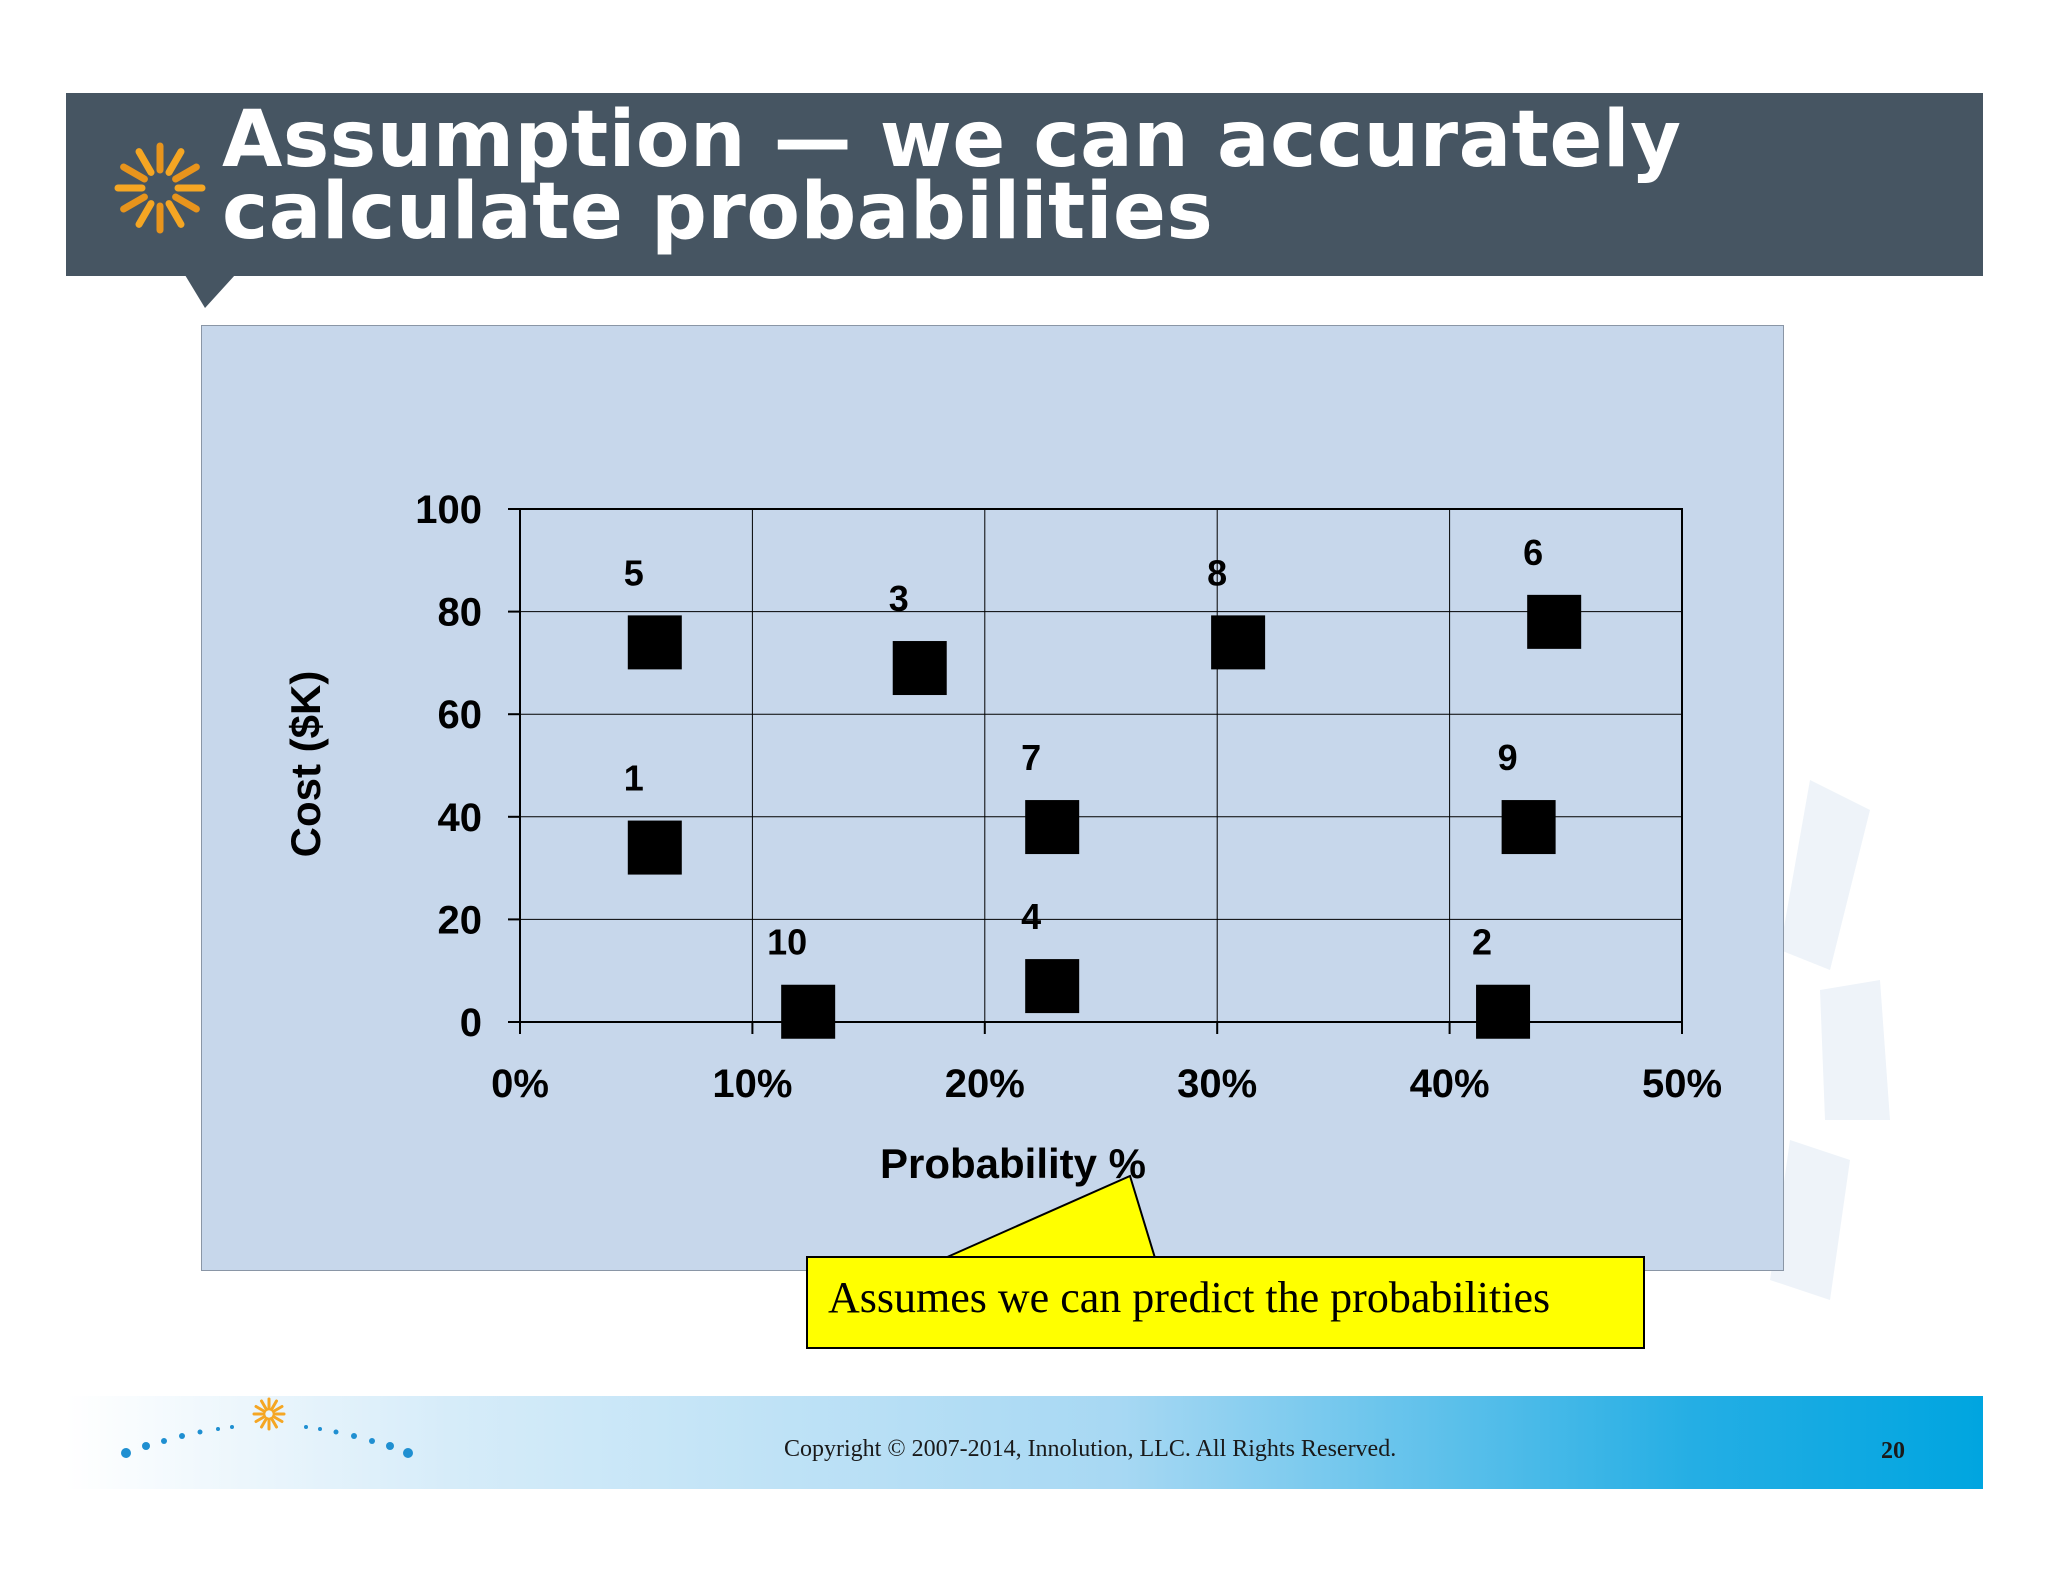  I want to click on data-point-label: 8, so click(1217, 572).